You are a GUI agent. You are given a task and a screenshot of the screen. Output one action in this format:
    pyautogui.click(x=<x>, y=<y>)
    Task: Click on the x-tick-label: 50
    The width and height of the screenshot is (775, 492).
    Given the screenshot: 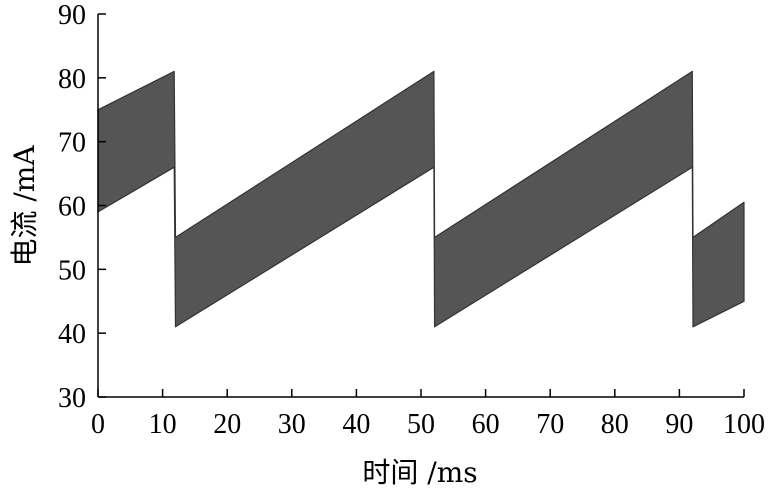 What is the action you would take?
    pyautogui.click(x=421, y=424)
    